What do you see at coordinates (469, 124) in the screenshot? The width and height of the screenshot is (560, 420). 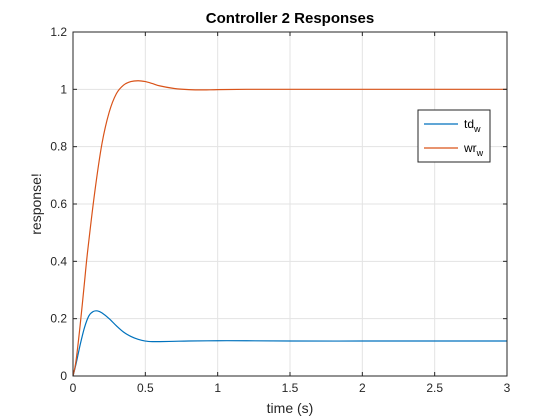 I see `legend-label-main: td` at bounding box center [469, 124].